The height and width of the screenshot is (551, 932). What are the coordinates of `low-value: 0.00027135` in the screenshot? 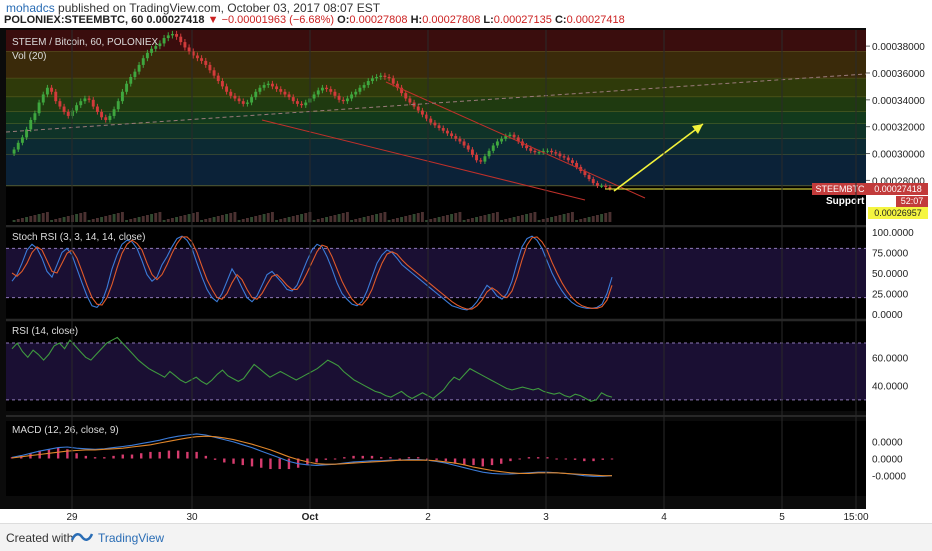 It's located at (522, 20).